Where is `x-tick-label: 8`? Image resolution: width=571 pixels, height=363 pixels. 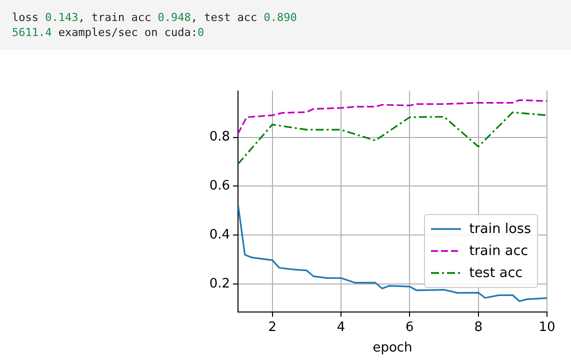
x-tick-label: 8 is located at coordinates (478, 327).